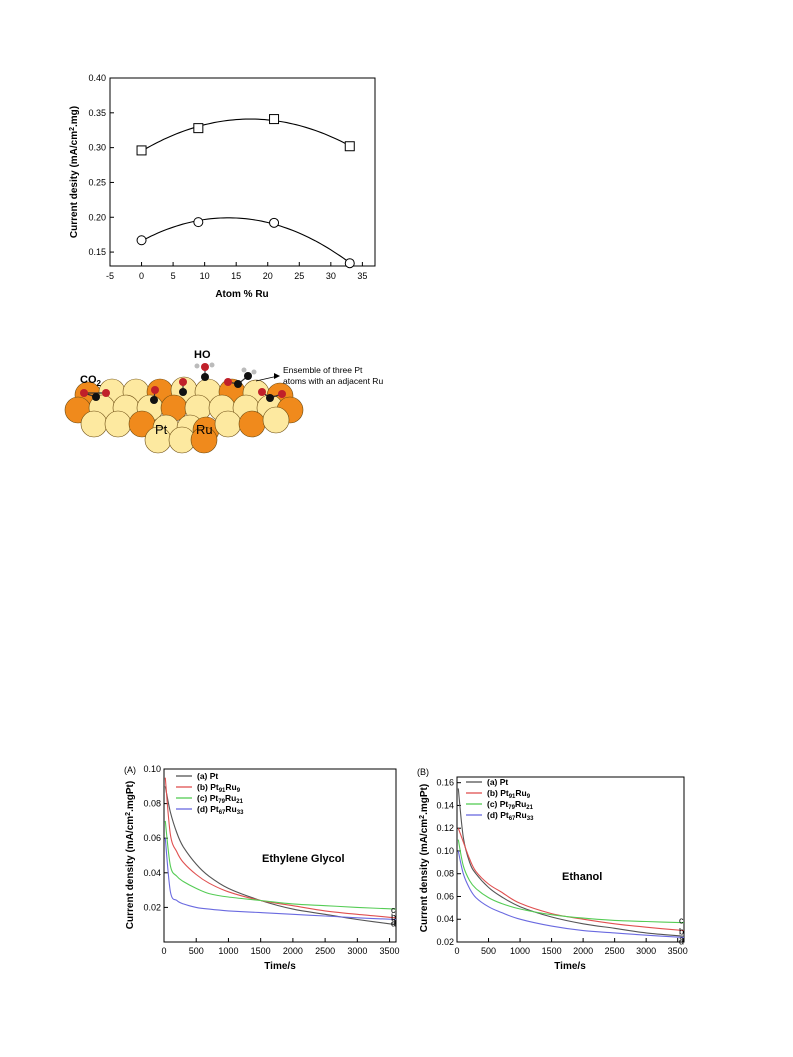 This screenshot has width=793, height=1057. I want to click on chart1-y-tick-label: 0.15, so click(97, 252).